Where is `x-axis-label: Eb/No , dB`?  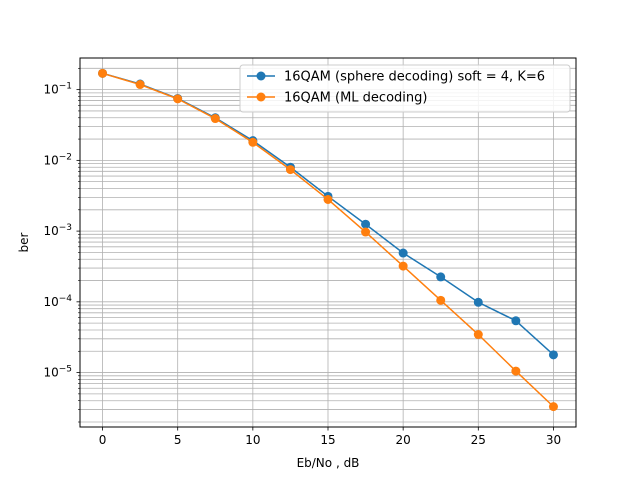 x-axis-label: Eb/No , dB is located at coordinates (328, 463).